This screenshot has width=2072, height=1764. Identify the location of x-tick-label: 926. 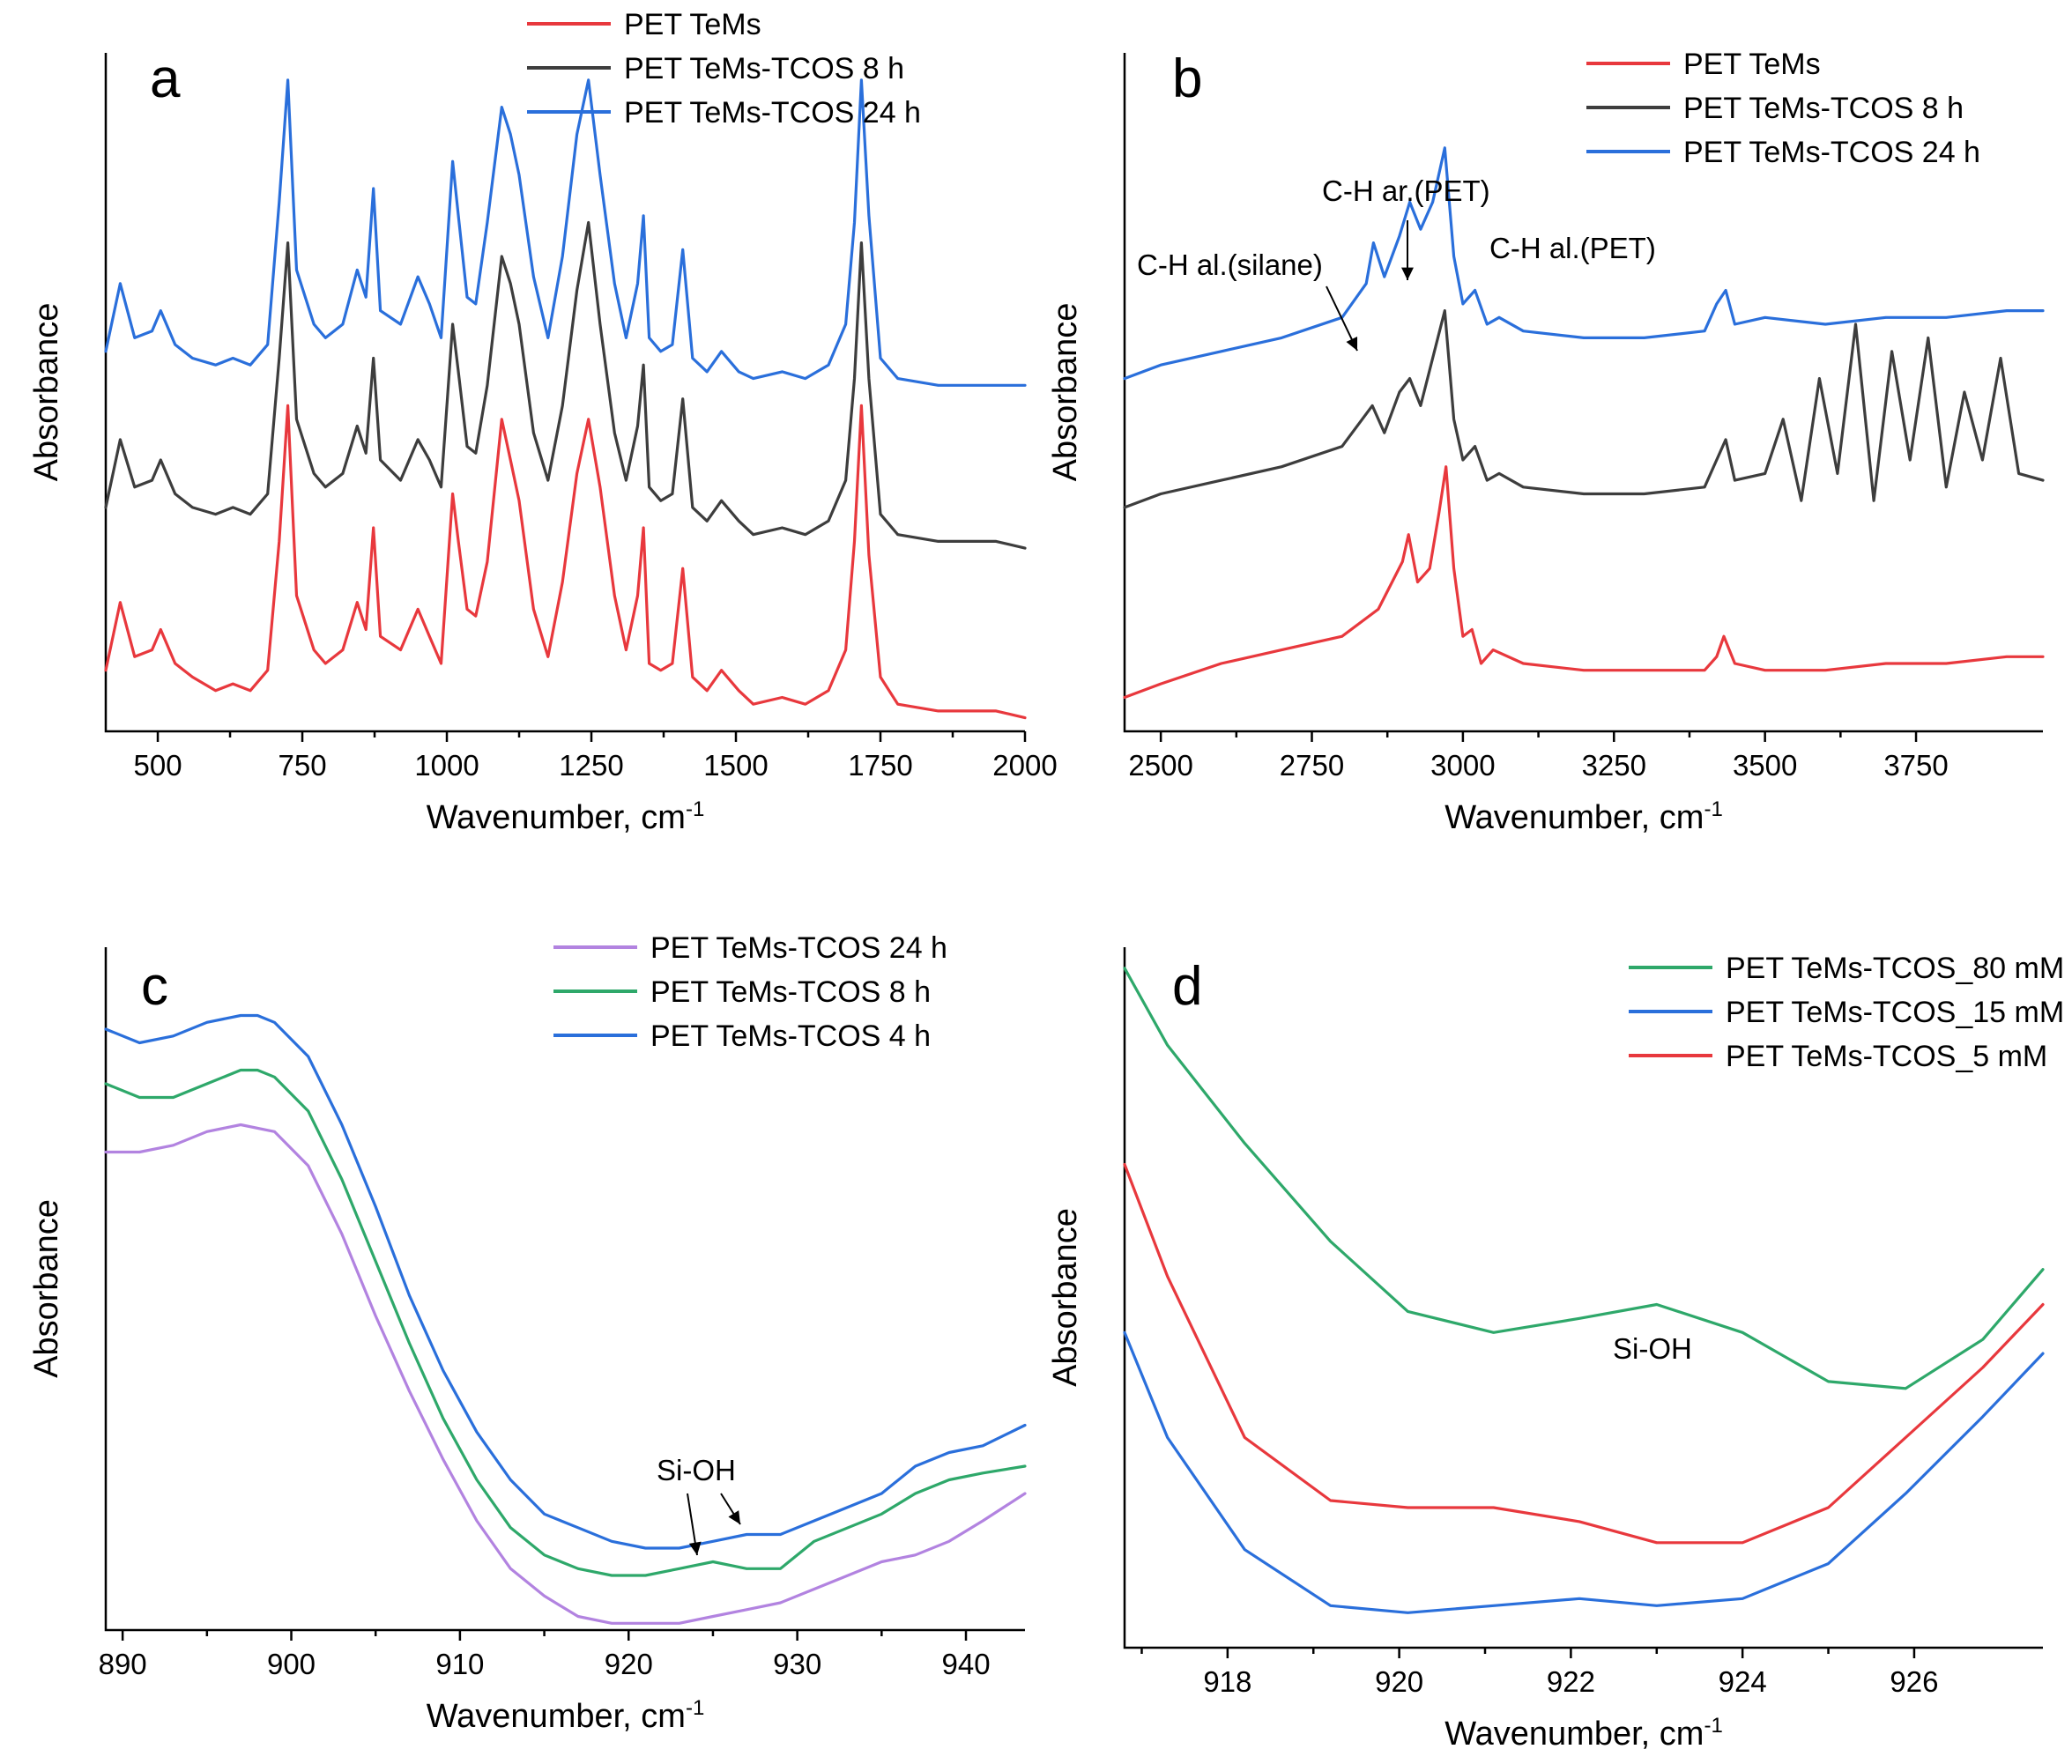
(1914, 1681).